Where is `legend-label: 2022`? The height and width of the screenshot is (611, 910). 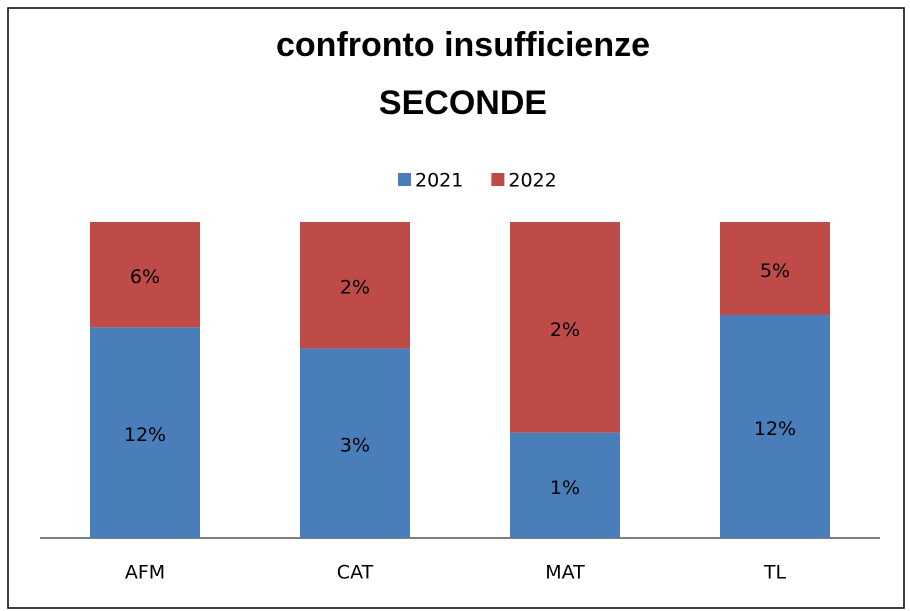
legend-label: 2022 is located at coordinates (532, 181).